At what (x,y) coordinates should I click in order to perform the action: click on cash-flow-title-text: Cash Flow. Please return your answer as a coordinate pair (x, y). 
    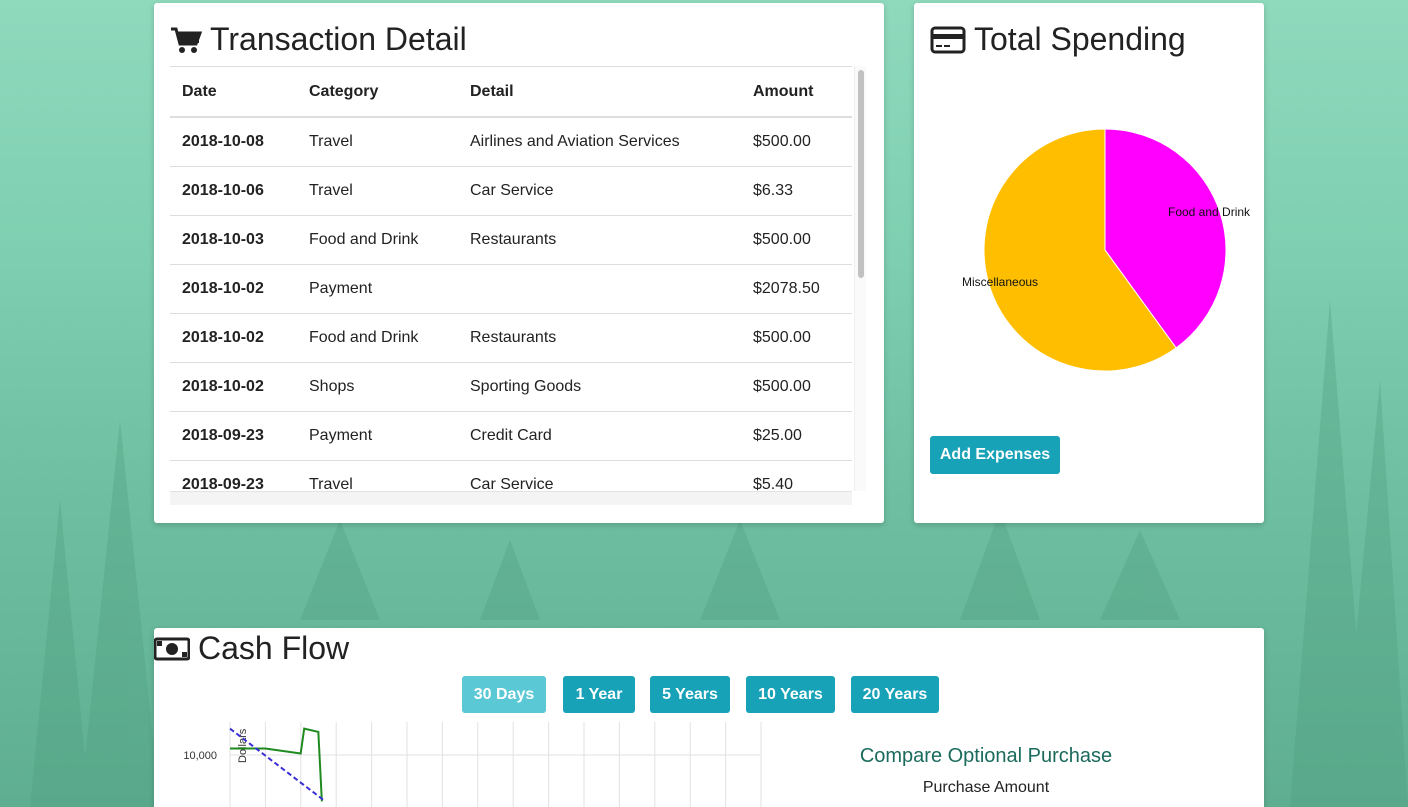
    Looking at the image, I should click on (274, 648).